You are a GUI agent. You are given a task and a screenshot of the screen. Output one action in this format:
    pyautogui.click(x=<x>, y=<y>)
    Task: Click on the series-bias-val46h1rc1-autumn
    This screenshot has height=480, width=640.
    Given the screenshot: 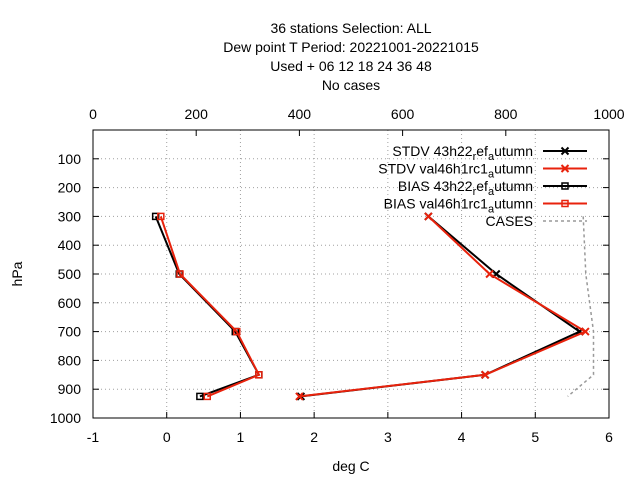 What is the action you would take?
    pyautogui.click(x=210, y=306)
    